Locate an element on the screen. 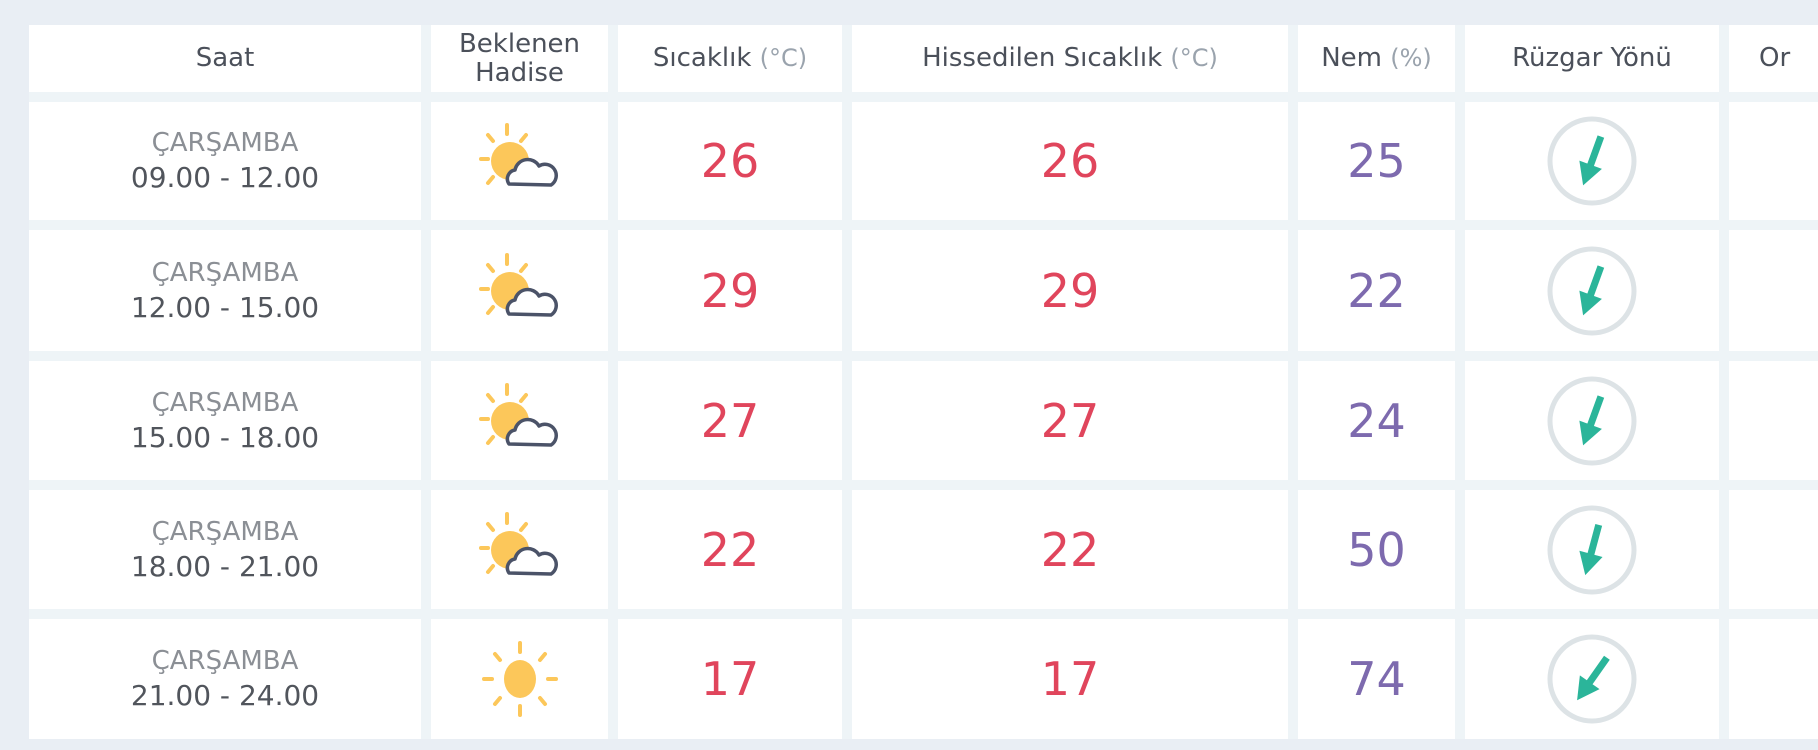 This screenshot has height=750, width=1818. header-label: Saat is located at coordinates (225, 58).